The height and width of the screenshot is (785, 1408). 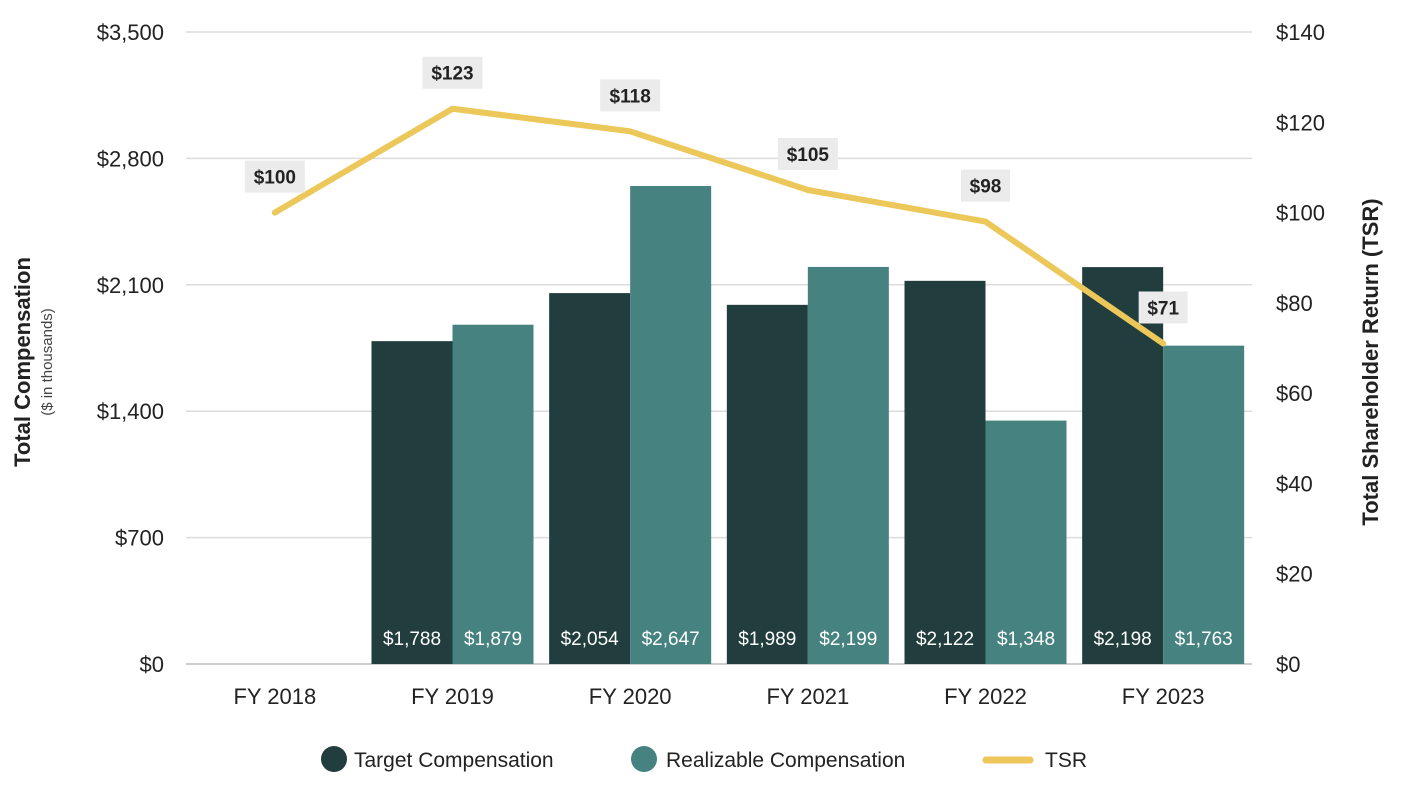 I want to click on tsr-data-label: $118, so click(x=630, y=96).